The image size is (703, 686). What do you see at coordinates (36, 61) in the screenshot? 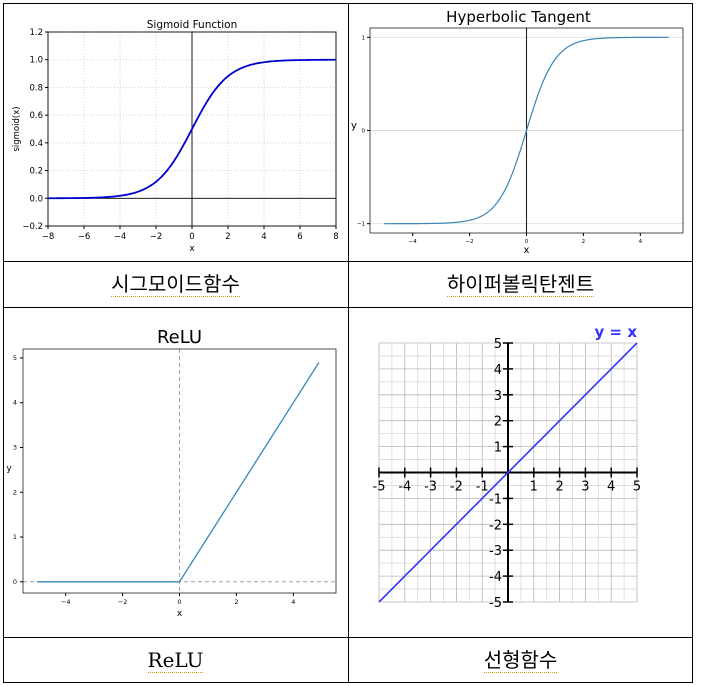
I see `y-tick-label: 1.0` at bounding box center [36, 61].